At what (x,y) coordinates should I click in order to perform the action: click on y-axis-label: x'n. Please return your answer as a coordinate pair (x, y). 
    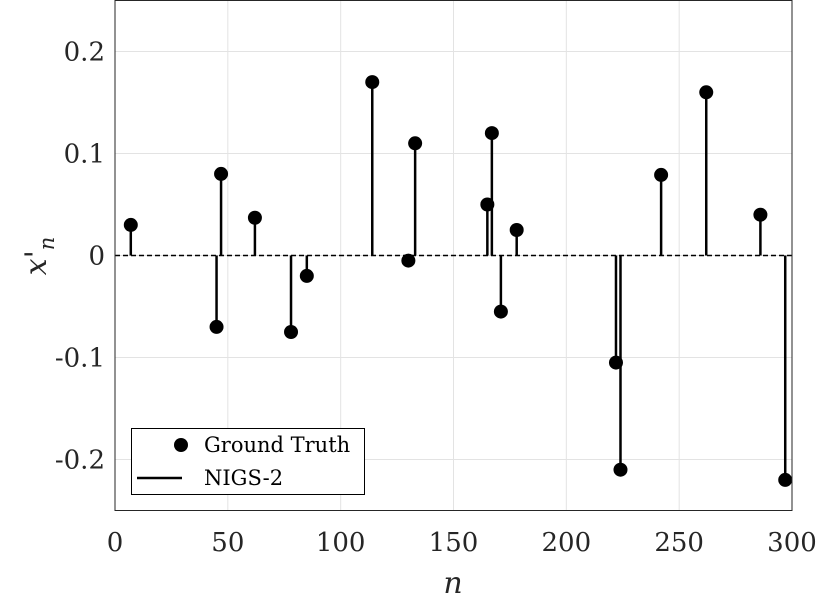
    Looking at the image, I should click on (39, 256).